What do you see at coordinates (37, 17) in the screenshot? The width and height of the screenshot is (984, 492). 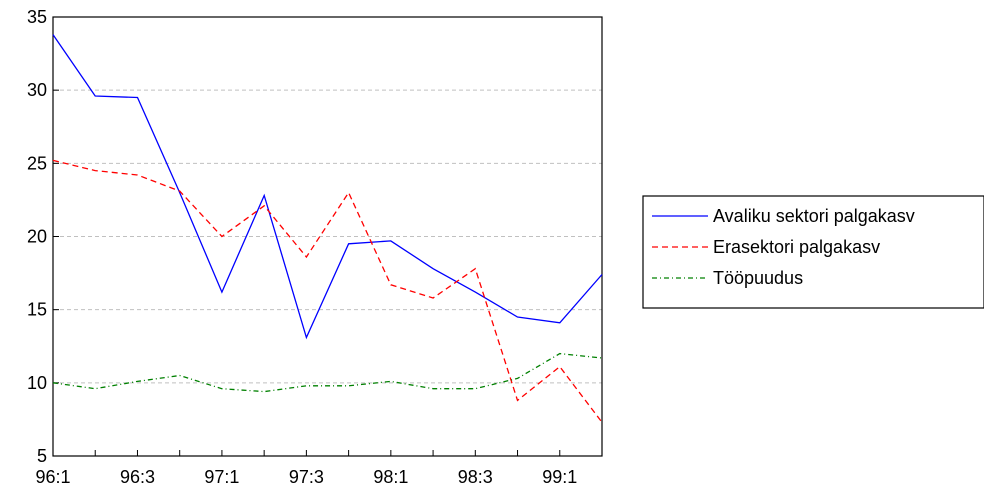 I see `y-tick-label: 35` at bounding box center [37, 17].